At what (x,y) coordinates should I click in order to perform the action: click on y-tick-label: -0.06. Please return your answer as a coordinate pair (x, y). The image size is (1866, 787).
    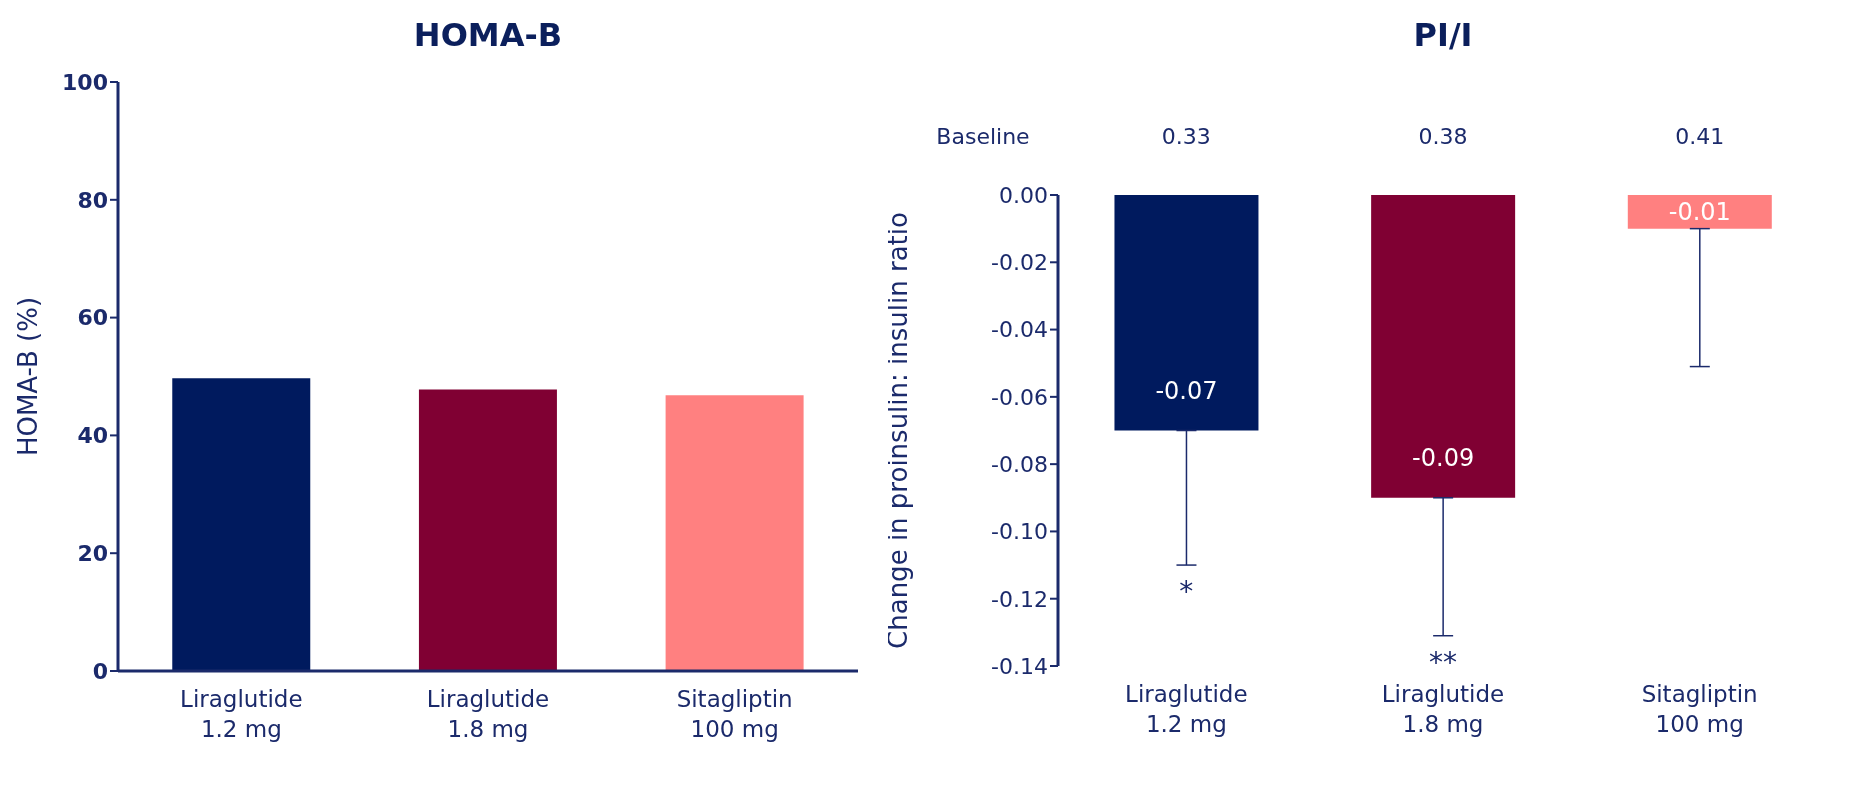
    Looking at the image, I should click on (1019, 397).